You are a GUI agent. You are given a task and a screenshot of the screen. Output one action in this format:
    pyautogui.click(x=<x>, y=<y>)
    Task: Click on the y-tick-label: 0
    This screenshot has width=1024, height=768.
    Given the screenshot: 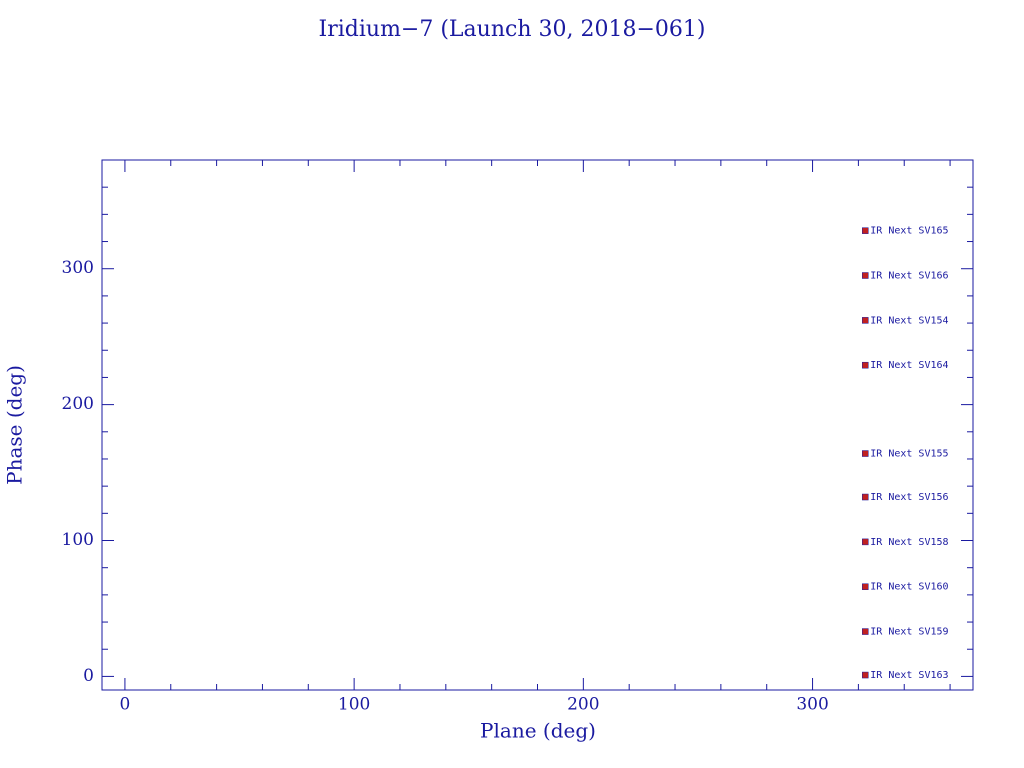 What is the action you would take?
    pyautogui.click(x=88, y=676)
    